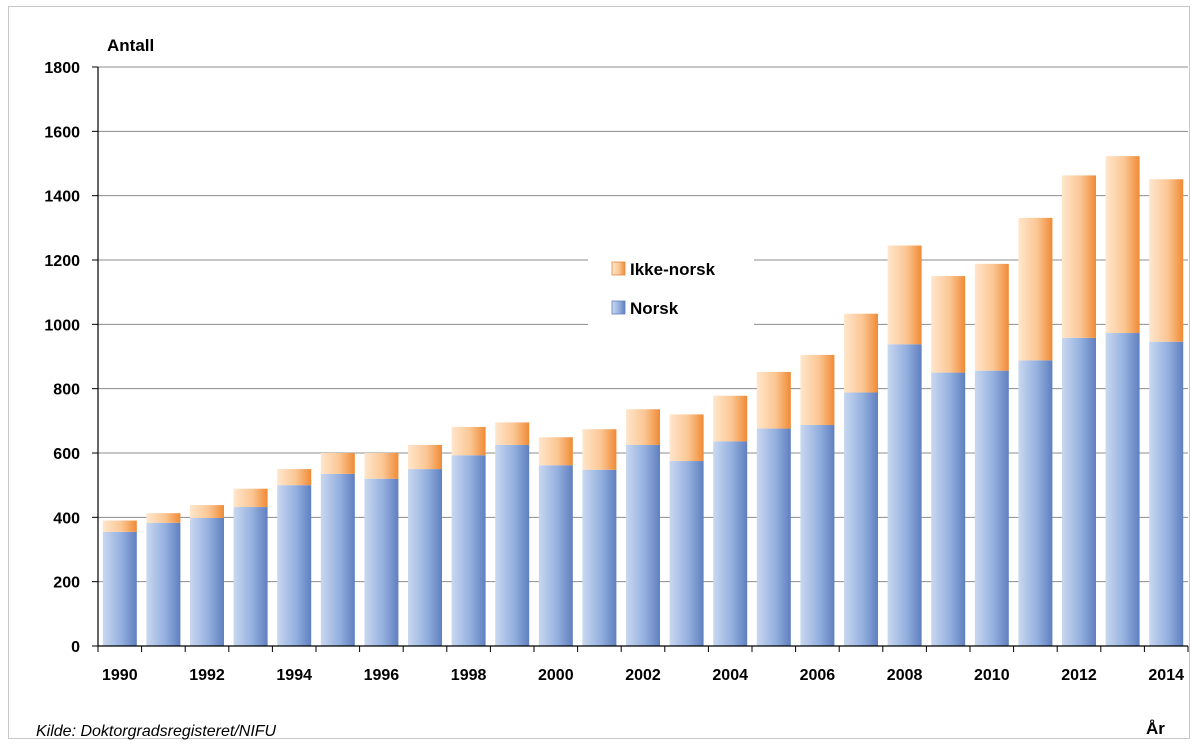 This screenshot has width=1196, height=745. I want to click on y-tick-label: 600, so click(66, 454).